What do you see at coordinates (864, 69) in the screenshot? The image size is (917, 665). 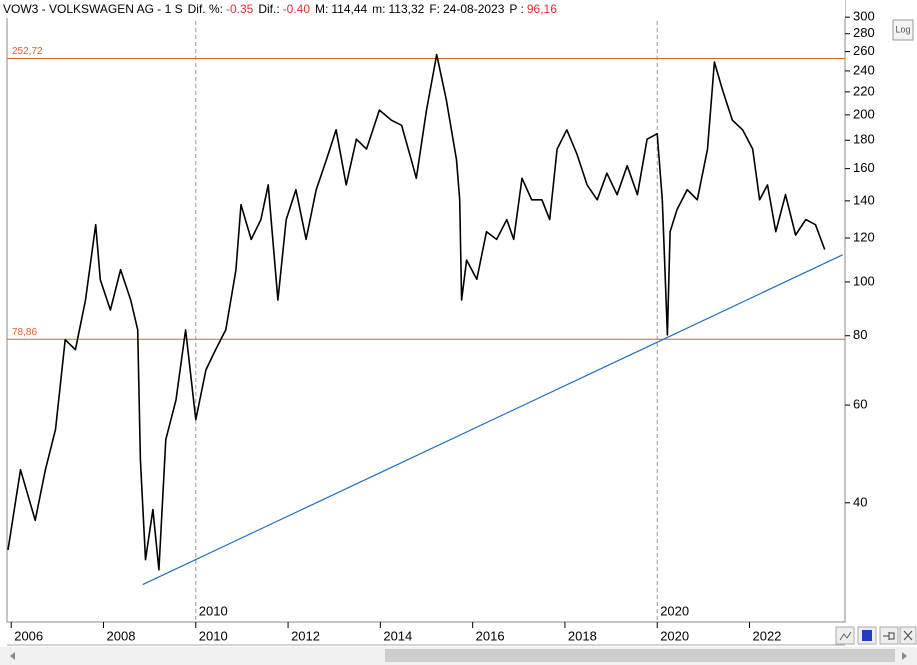 I see `y-tick-label: 240` at bounding box center [864, 69].